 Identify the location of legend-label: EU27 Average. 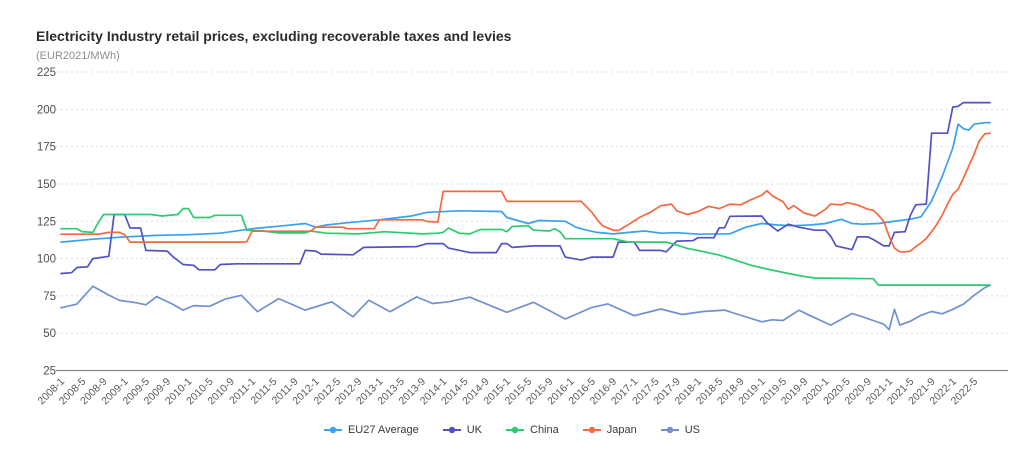
(383, 430).